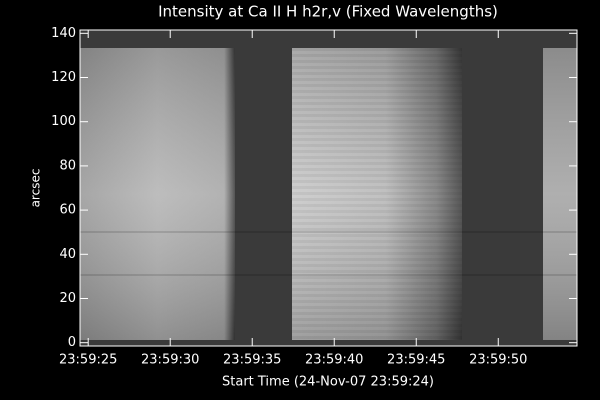 The image size is (600, 400). Describe the element at coordinates (88, 360) in the screenshot. I see `x-tick-label: 23:59:25` at that location.